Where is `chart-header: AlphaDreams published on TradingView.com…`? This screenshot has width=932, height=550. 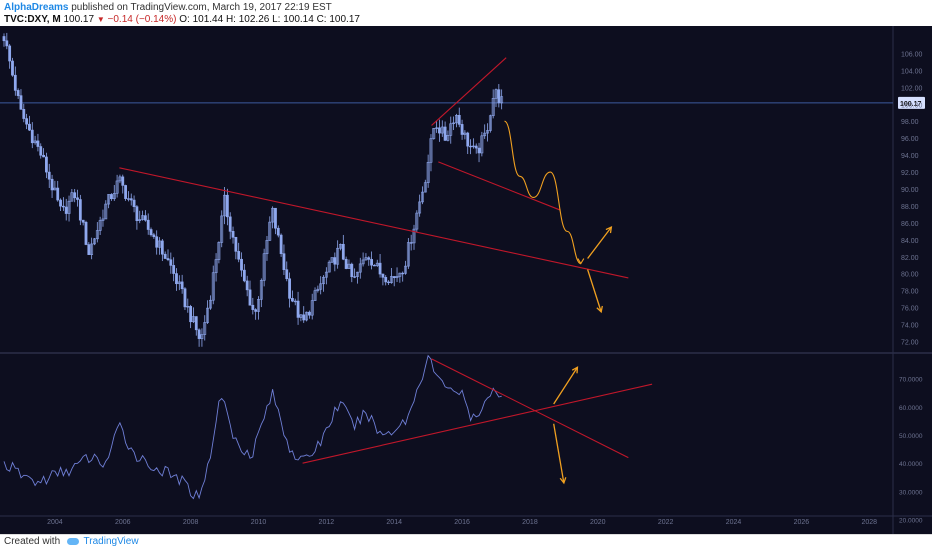
chart-header: AlphaDreams published on TradingView.com… is located at coordinates (466, 13).